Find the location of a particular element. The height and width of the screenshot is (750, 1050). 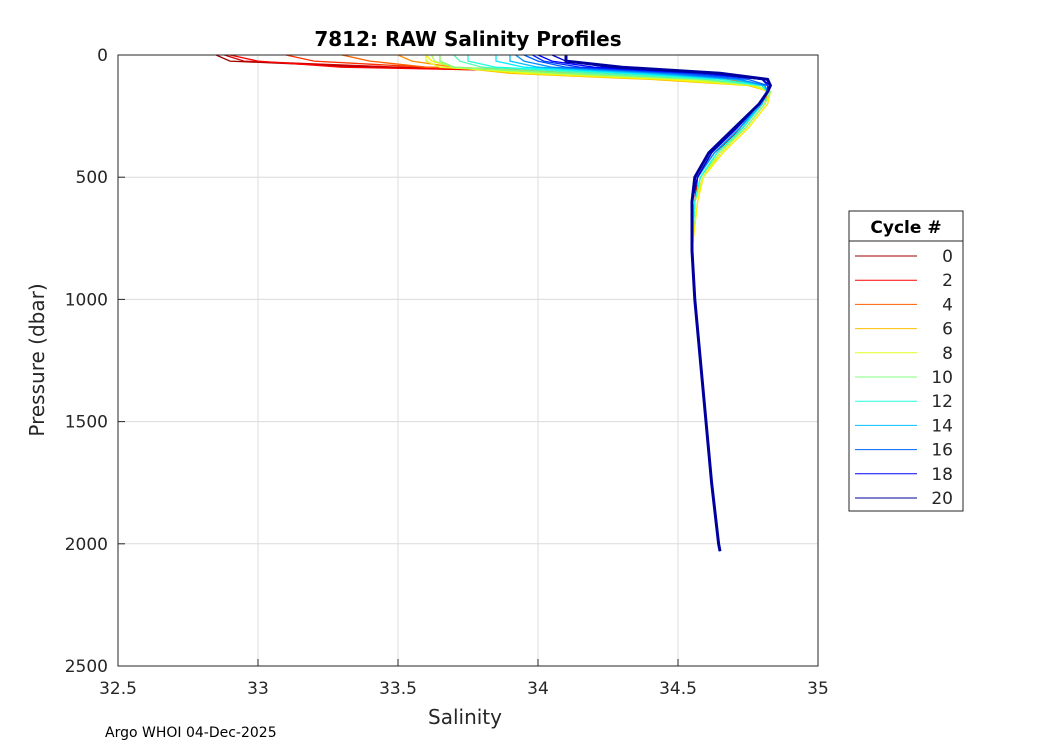

legend-label: 0 is located at coordinates (947, 257).